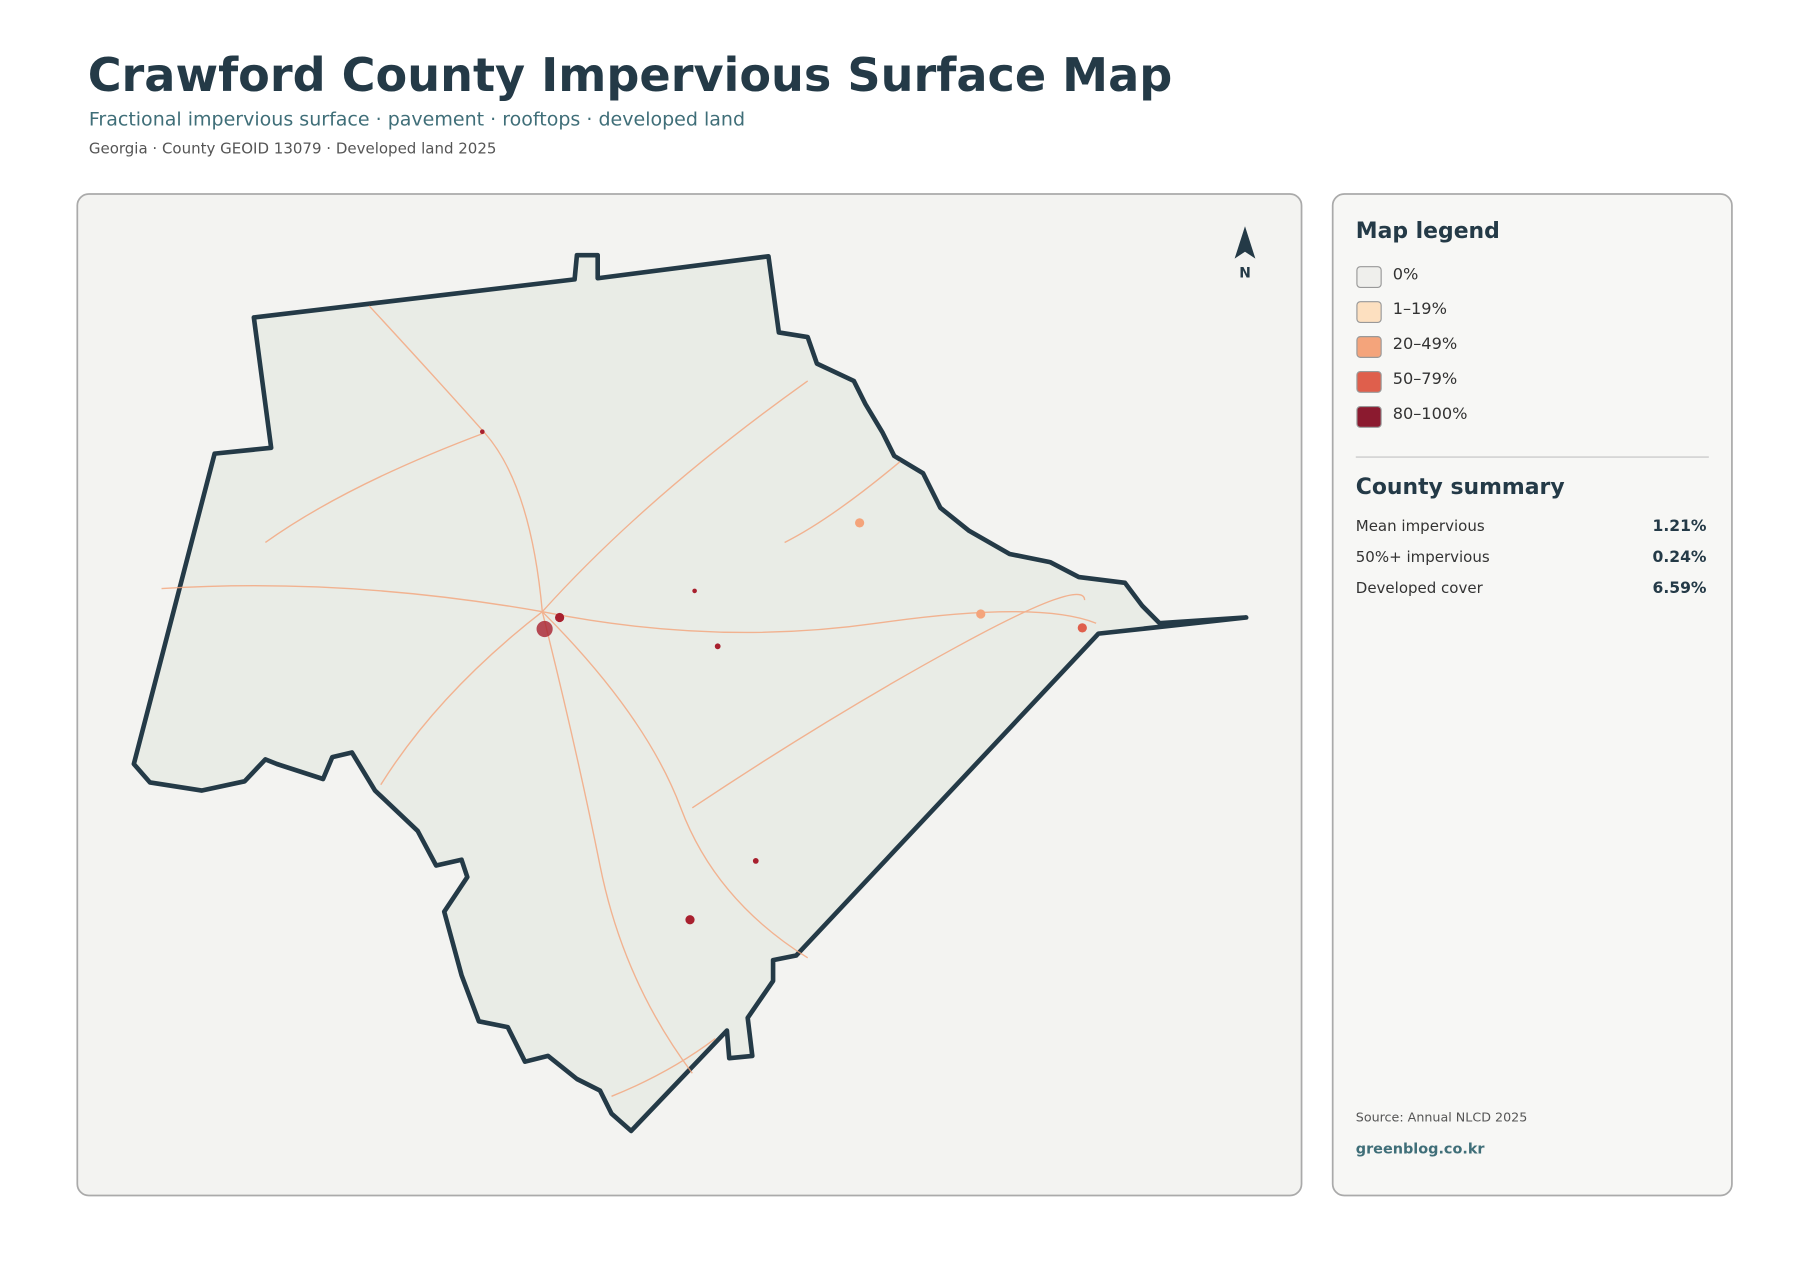  What do you see at coordinates (1680, 526) in the screenshot?
I see `summary-value: 1.21%` at bounding box center [1680, 526].